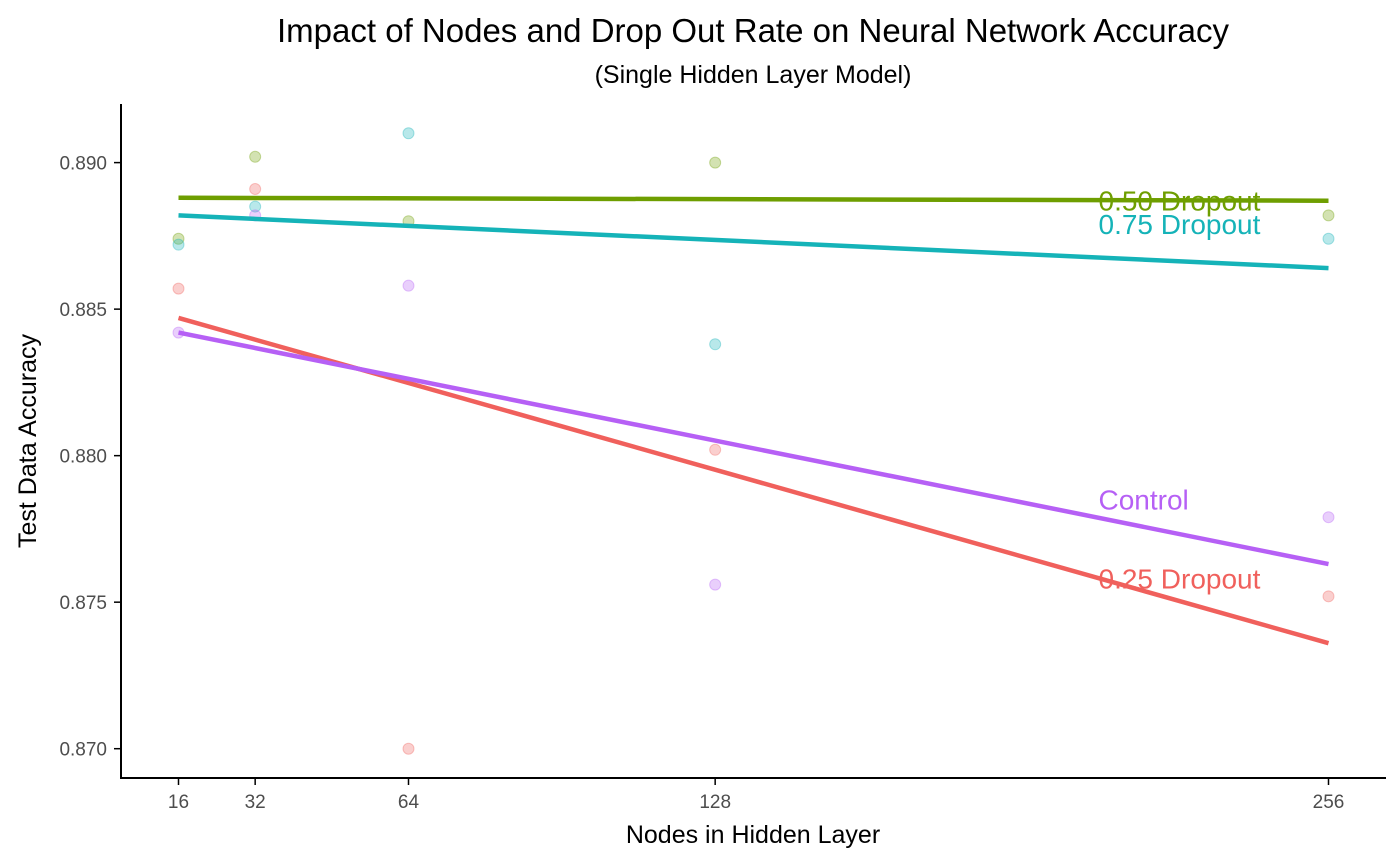  What do you see at coordinates (1180, 224) in the screenshot?
I see `series-label: 0.75 Dropout` at bounding box center [1180, 224].